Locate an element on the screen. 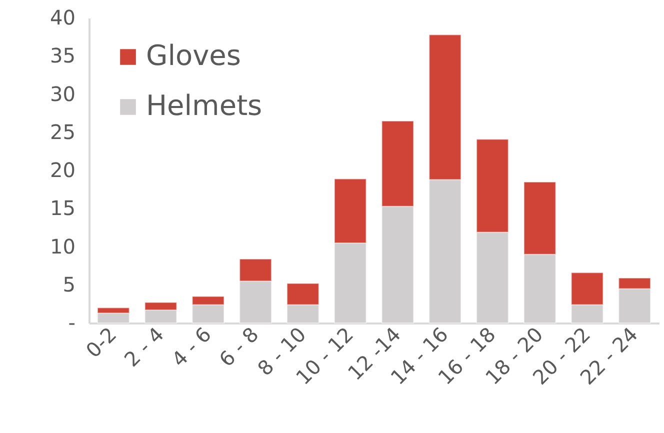 The width and height of the screenshot is (664, 433). y-tick-label: 5 is located at coordinates (69, 284).